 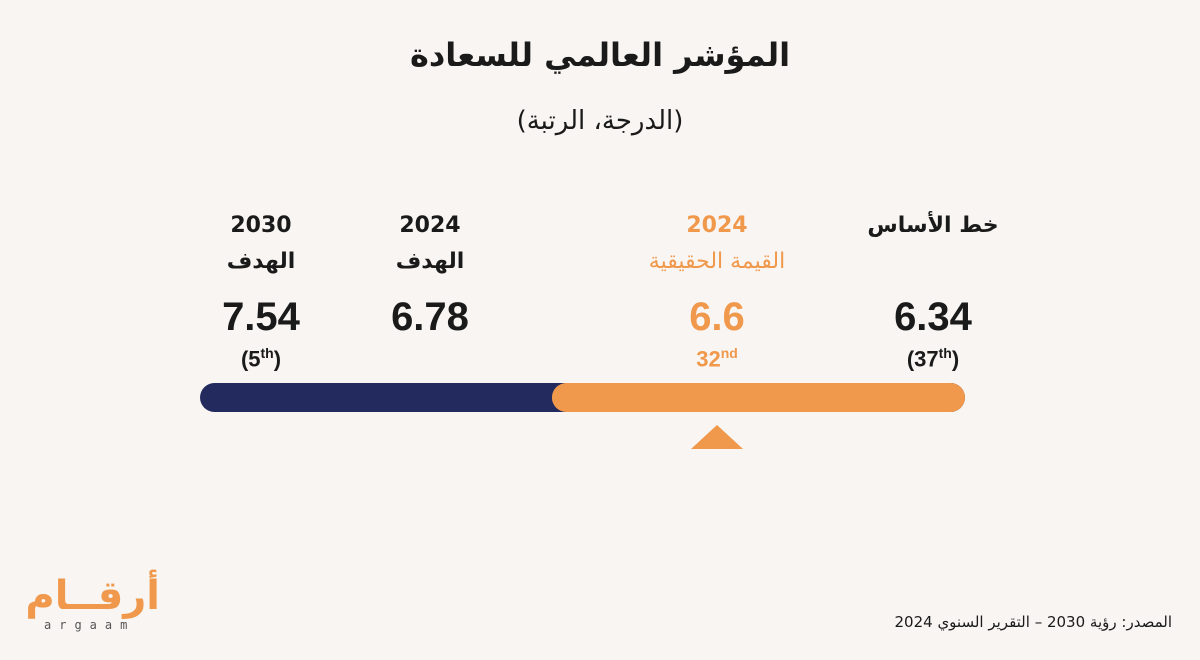 I want to click on logo-latin-text: argaam, so click(x=90, y=625).